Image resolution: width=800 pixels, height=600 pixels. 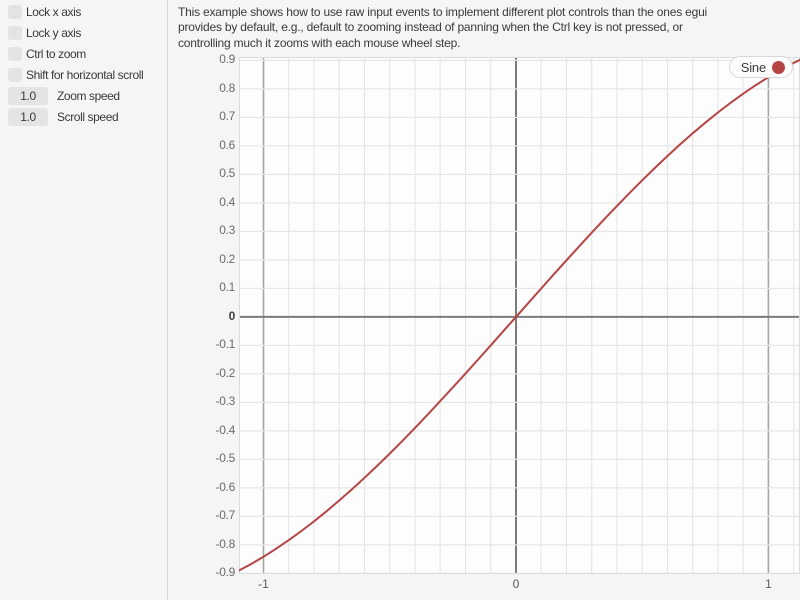 What do you see at coordinates (227, 287) in the screenshot?
I see `y-tick-label: 0.1` at bounding box center [227, 287].